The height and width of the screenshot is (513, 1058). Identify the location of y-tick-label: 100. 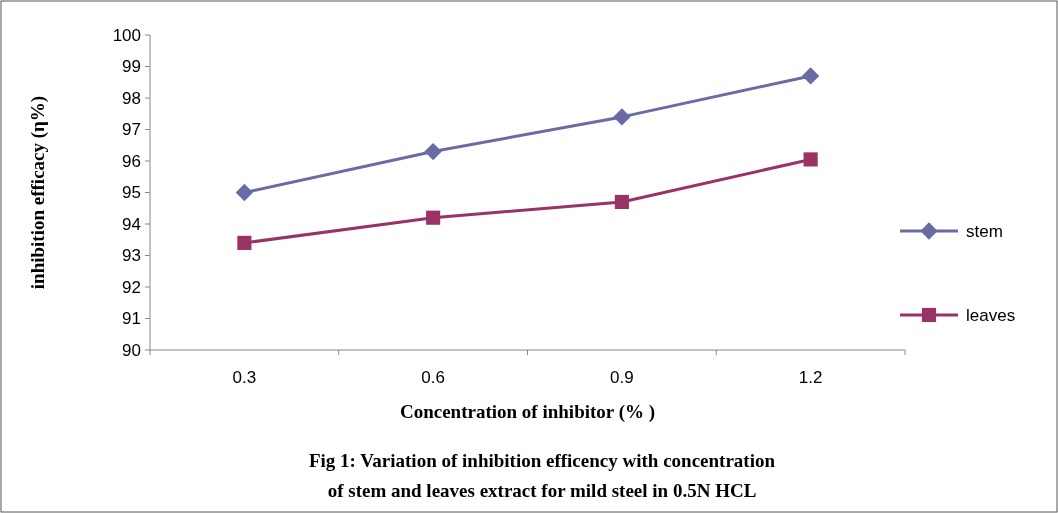
(126, 35).